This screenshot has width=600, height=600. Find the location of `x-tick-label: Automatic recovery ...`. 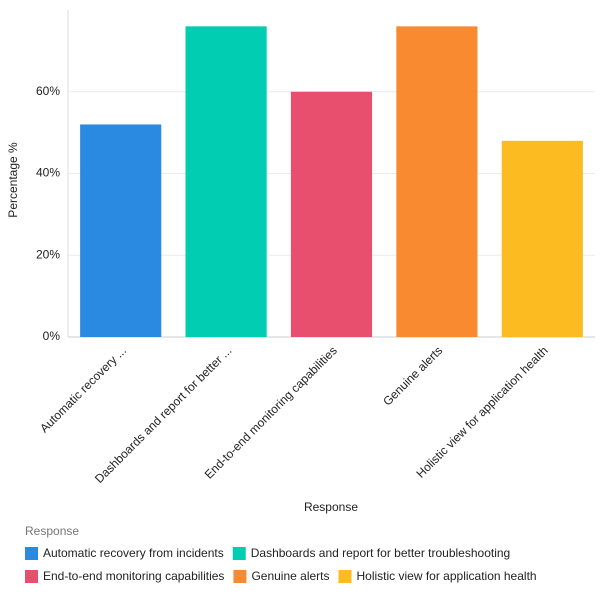

x-tick-label: Automatic recovery ... is located at coordinates (83, 389).